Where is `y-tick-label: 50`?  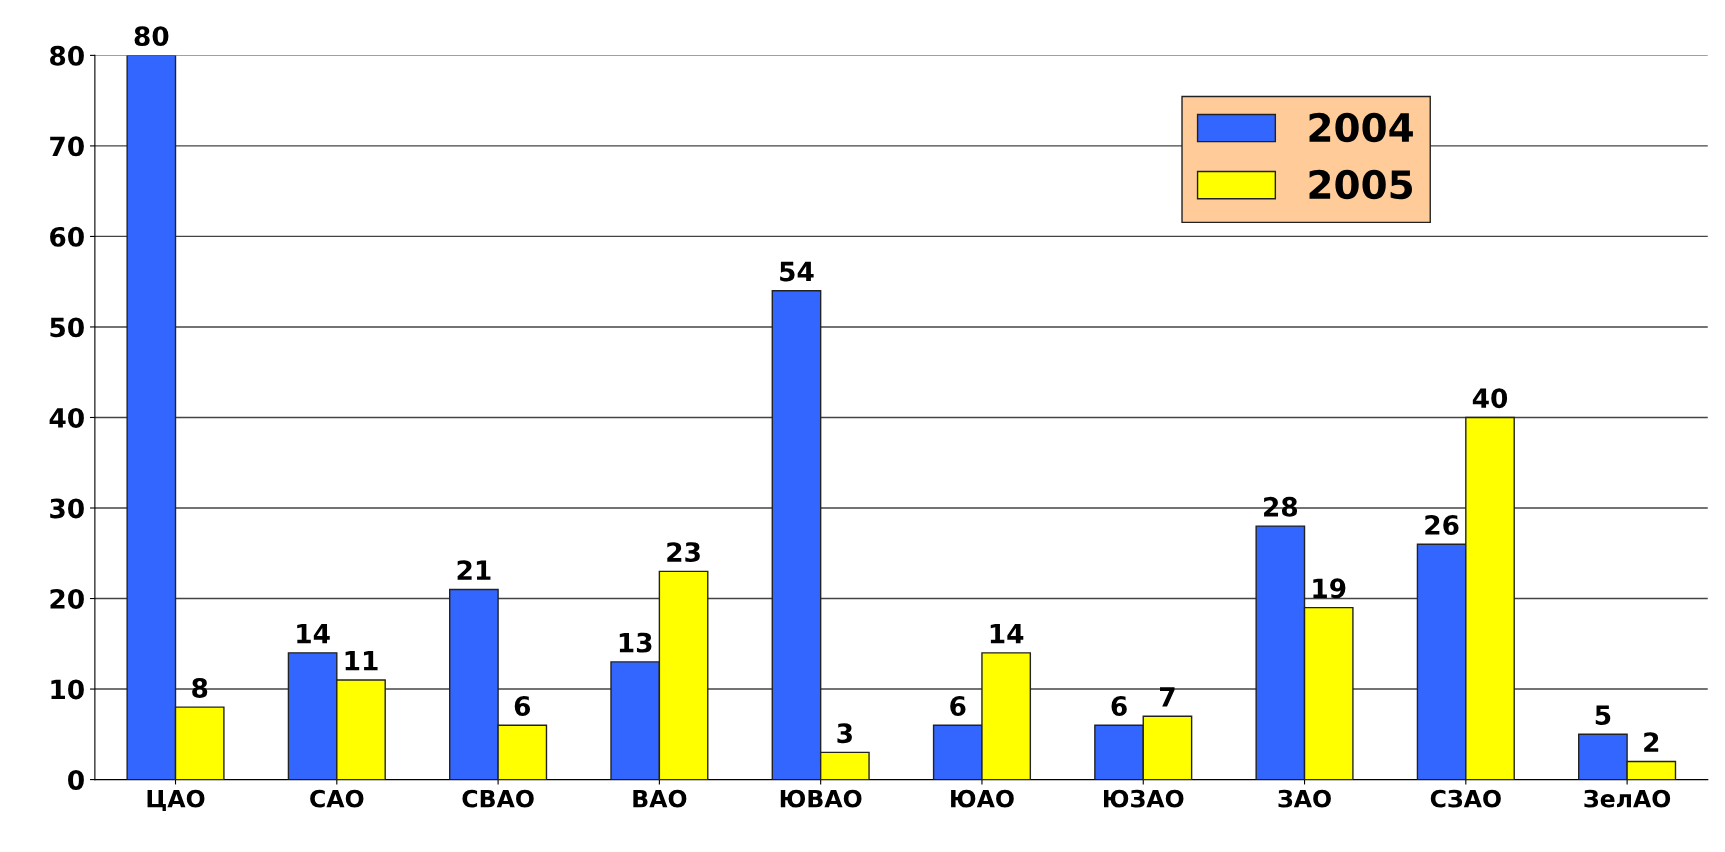
y-tick-label: 50 is located at coordinates (67, 327).